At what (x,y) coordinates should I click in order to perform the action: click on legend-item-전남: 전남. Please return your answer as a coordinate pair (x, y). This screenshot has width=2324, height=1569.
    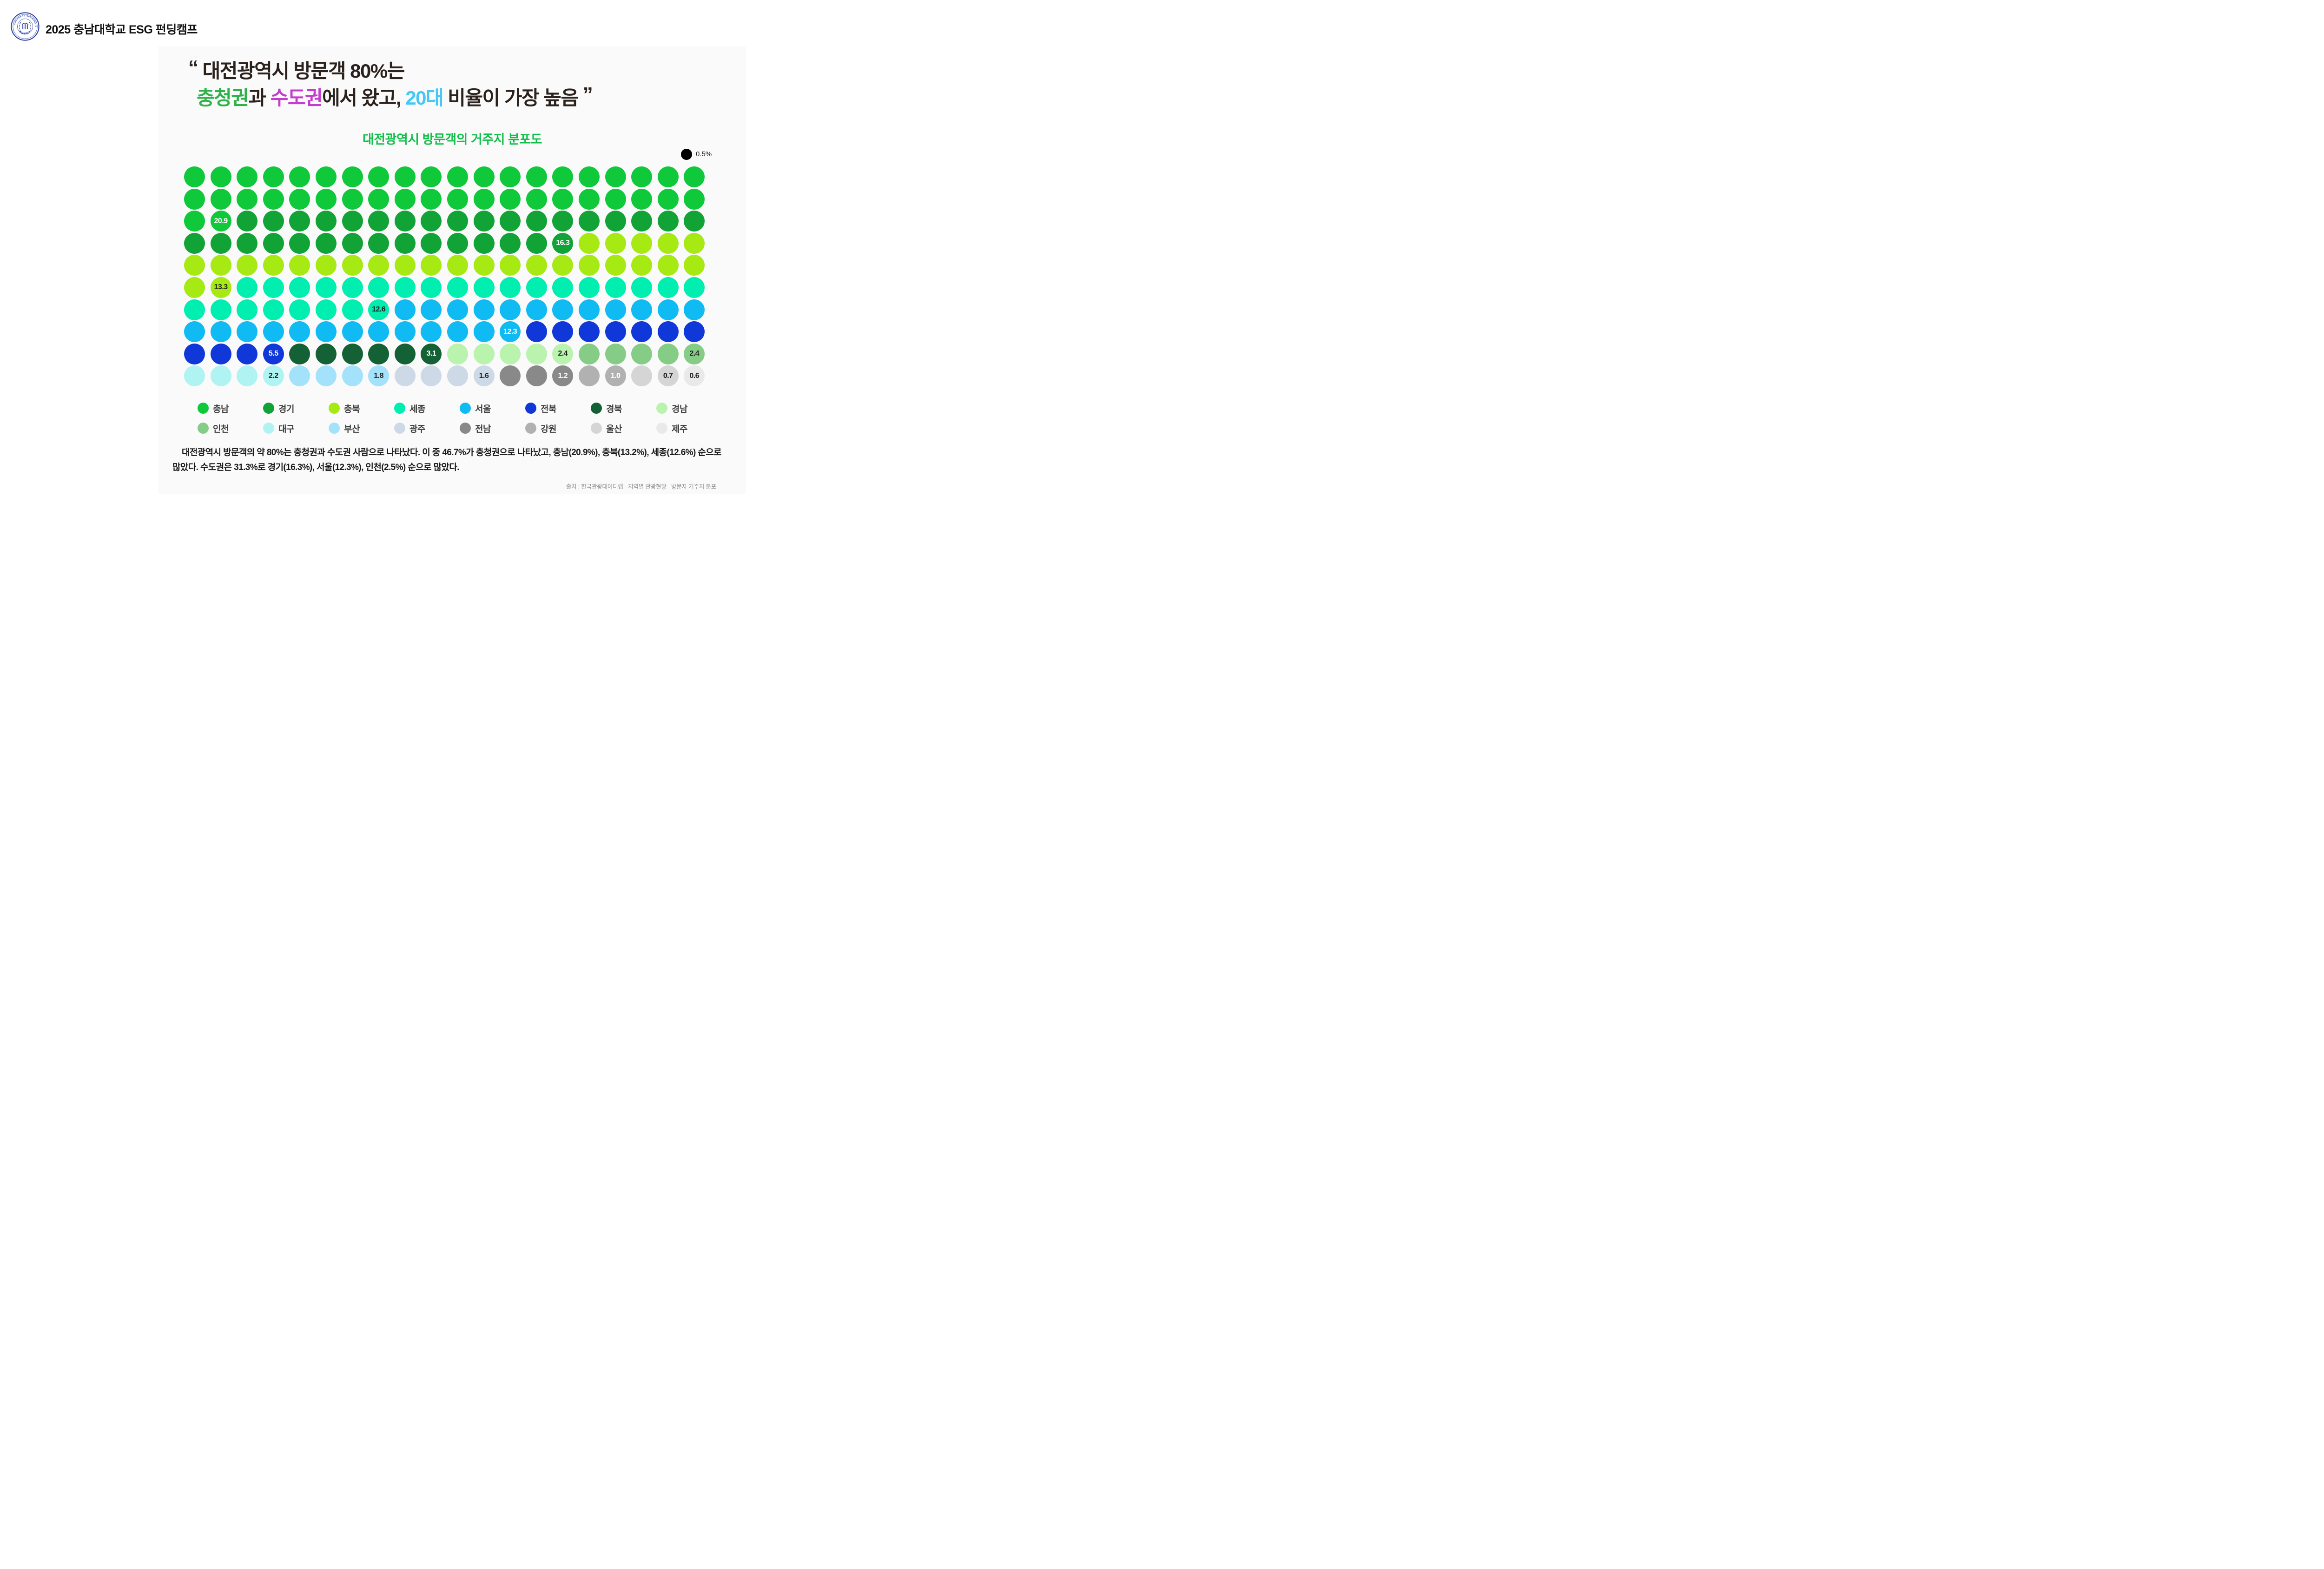
    Looking at the image, I should click on (492, 428).